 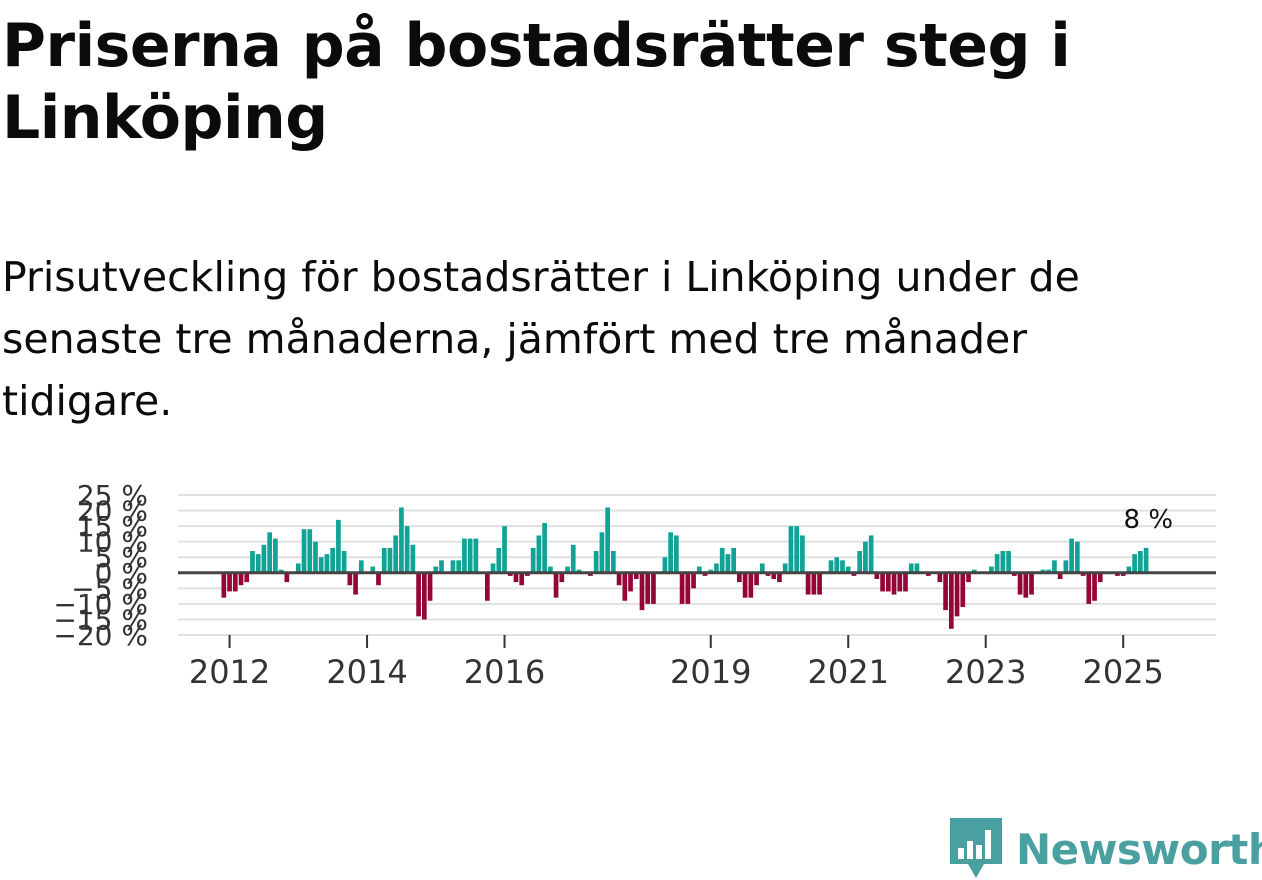 I want to click on y-tick-label: 20 %, so click(x=112, y=511).